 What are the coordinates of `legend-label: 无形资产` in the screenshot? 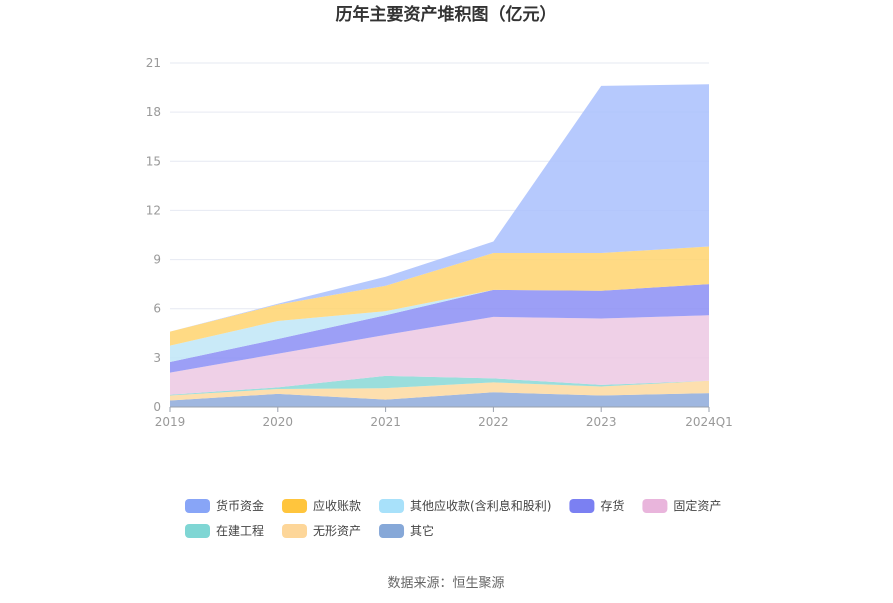 It's located at (337, 531).